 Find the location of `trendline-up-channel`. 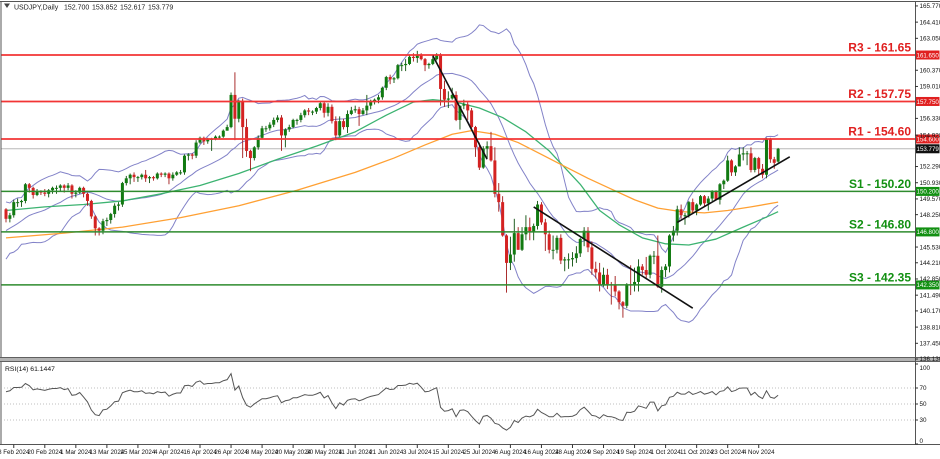

trendline-up-channel is located at coordinates (733, 190).